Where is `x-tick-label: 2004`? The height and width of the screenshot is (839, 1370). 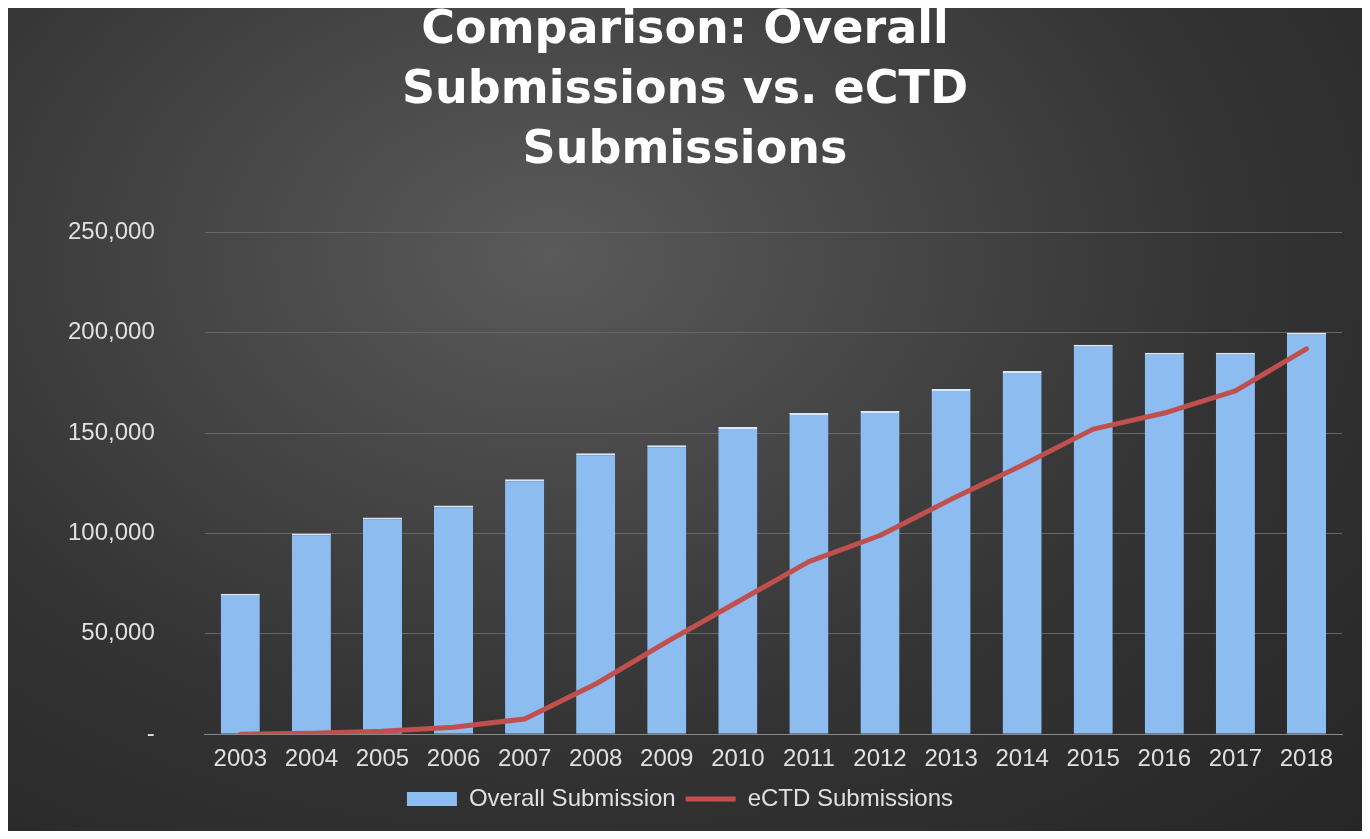 x-tick-label: 2004 is located at coordinates (311, 758).